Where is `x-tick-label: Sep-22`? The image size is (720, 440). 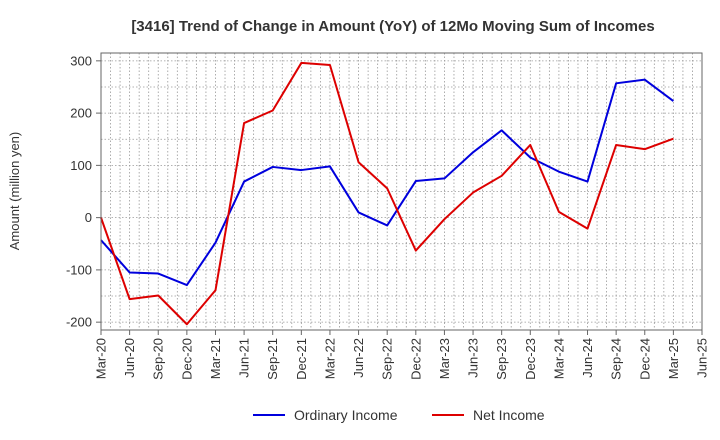 x-tick-label: Sep-22 is located at coordinates (387, 359).